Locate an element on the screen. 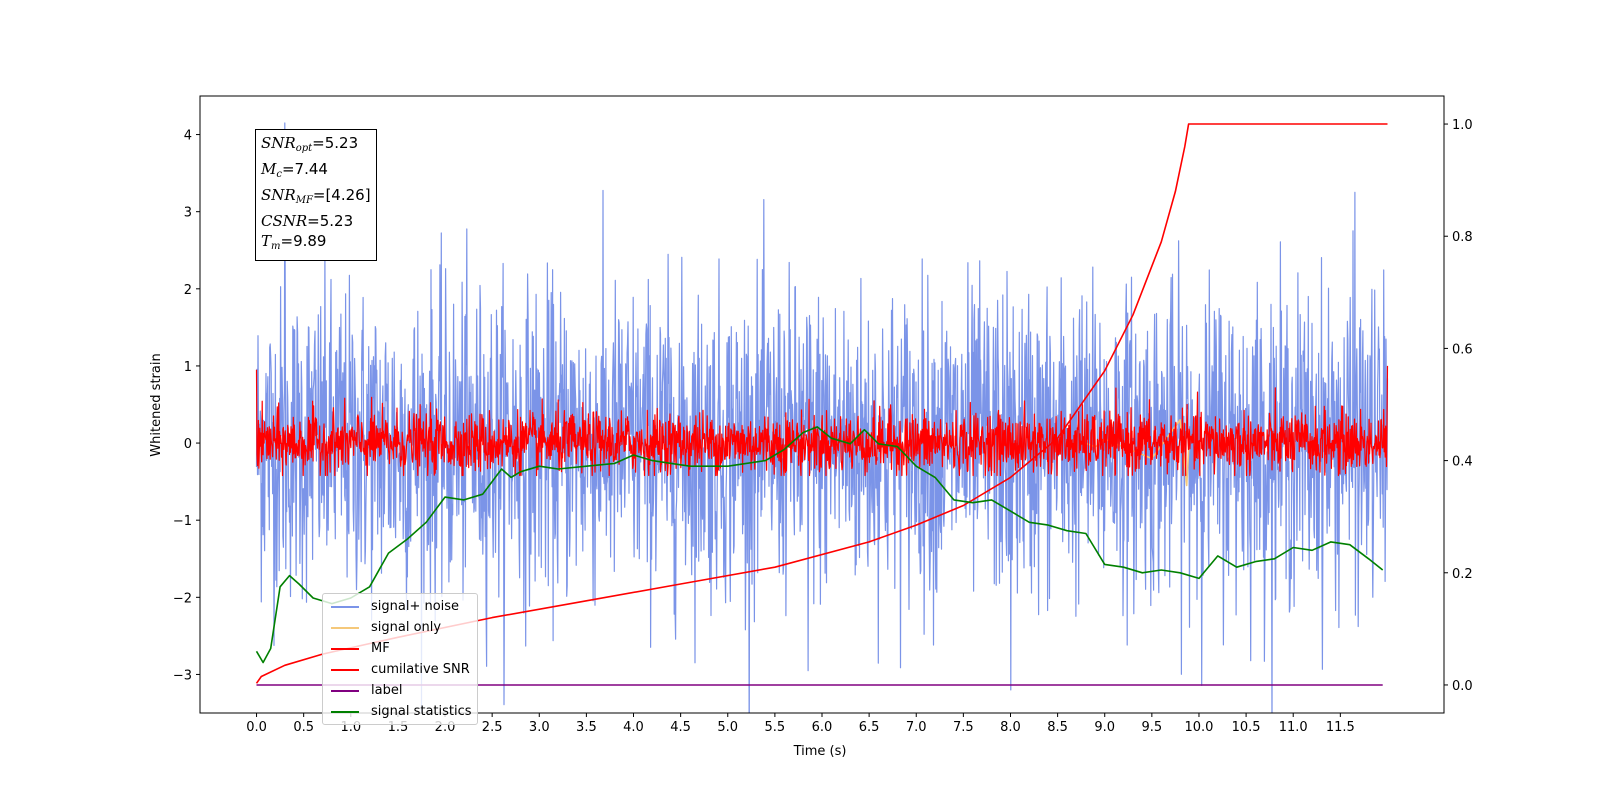  legend-label: signal only is located at coordinates (406, 627).